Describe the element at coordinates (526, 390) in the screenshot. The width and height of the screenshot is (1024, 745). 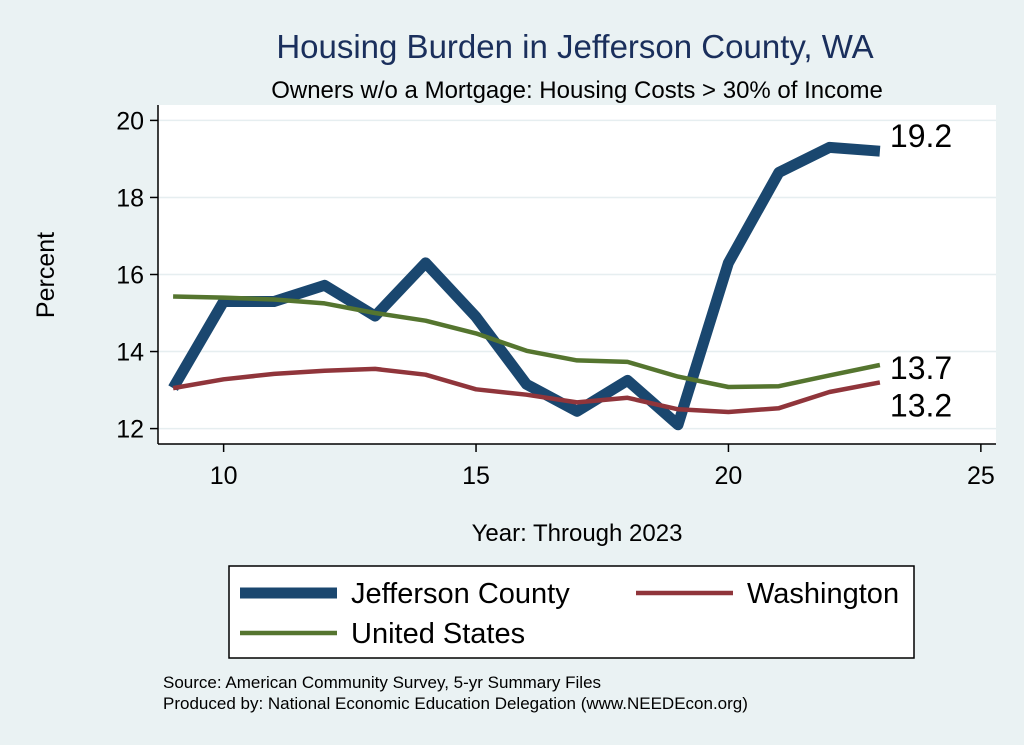
I see `series-line-washington` at that location.